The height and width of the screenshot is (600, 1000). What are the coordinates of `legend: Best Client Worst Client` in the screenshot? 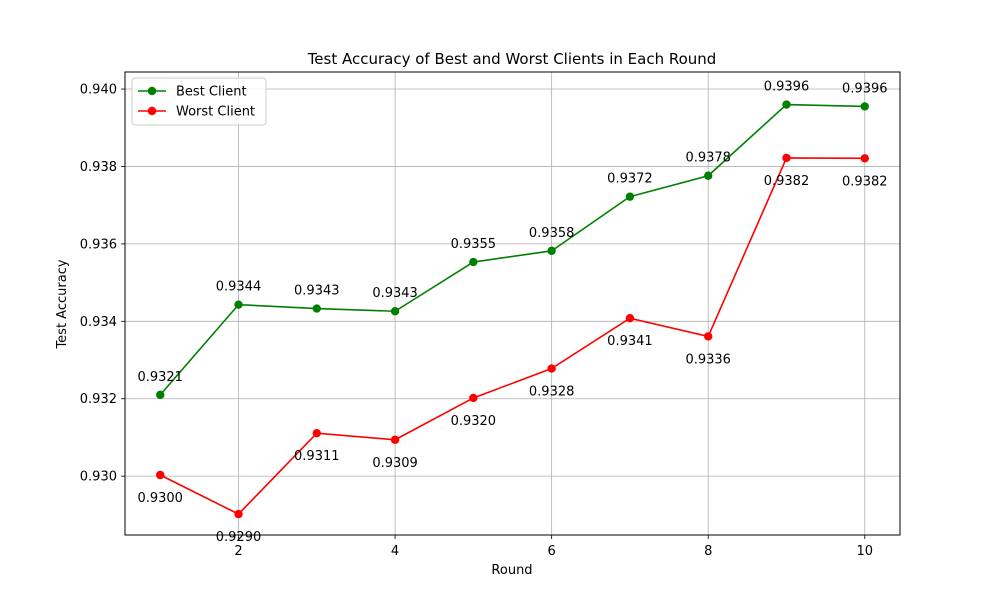 It's located at (199, 101).